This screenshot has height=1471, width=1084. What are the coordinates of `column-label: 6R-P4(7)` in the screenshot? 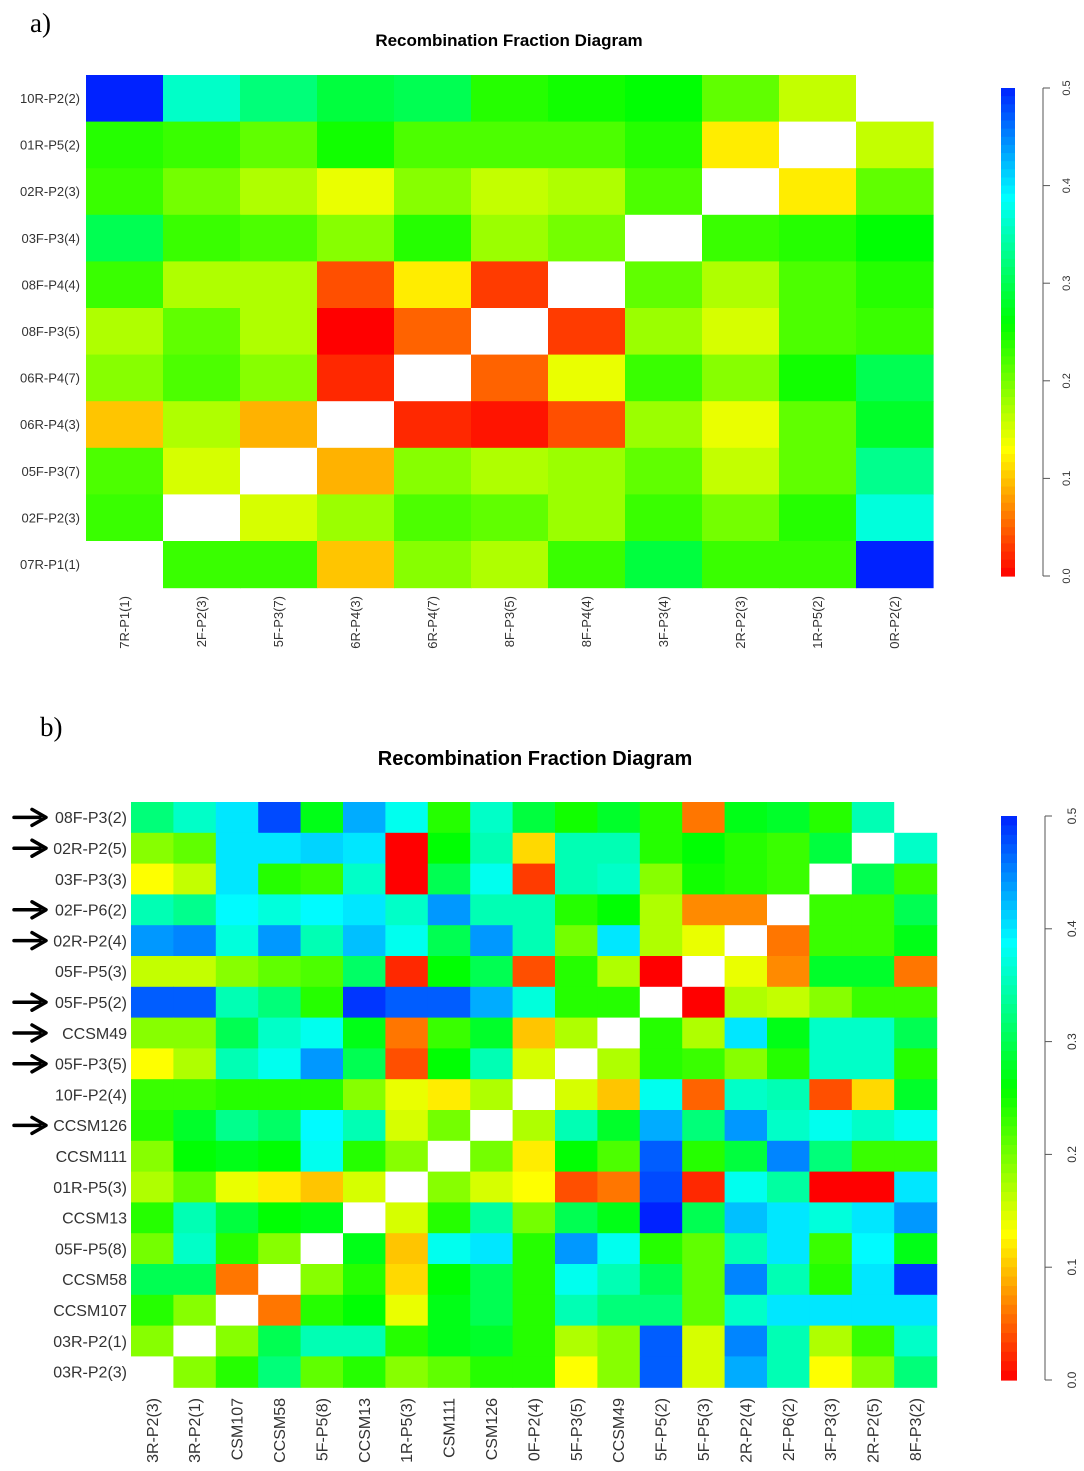 It's located at (432, 622).